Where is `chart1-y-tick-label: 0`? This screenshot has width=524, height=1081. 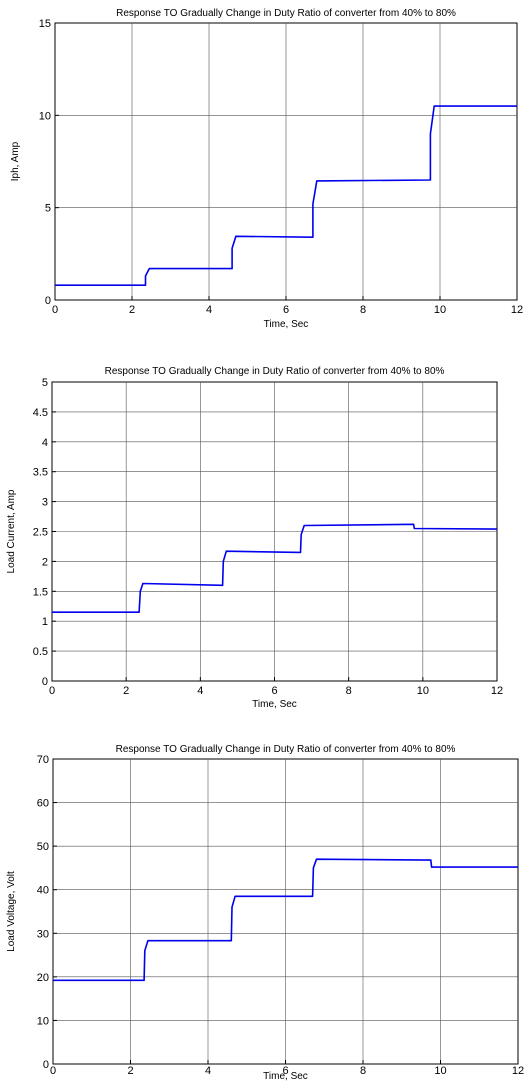
chart1-y-tick-label: 0 is located at coordinates (45, 682).